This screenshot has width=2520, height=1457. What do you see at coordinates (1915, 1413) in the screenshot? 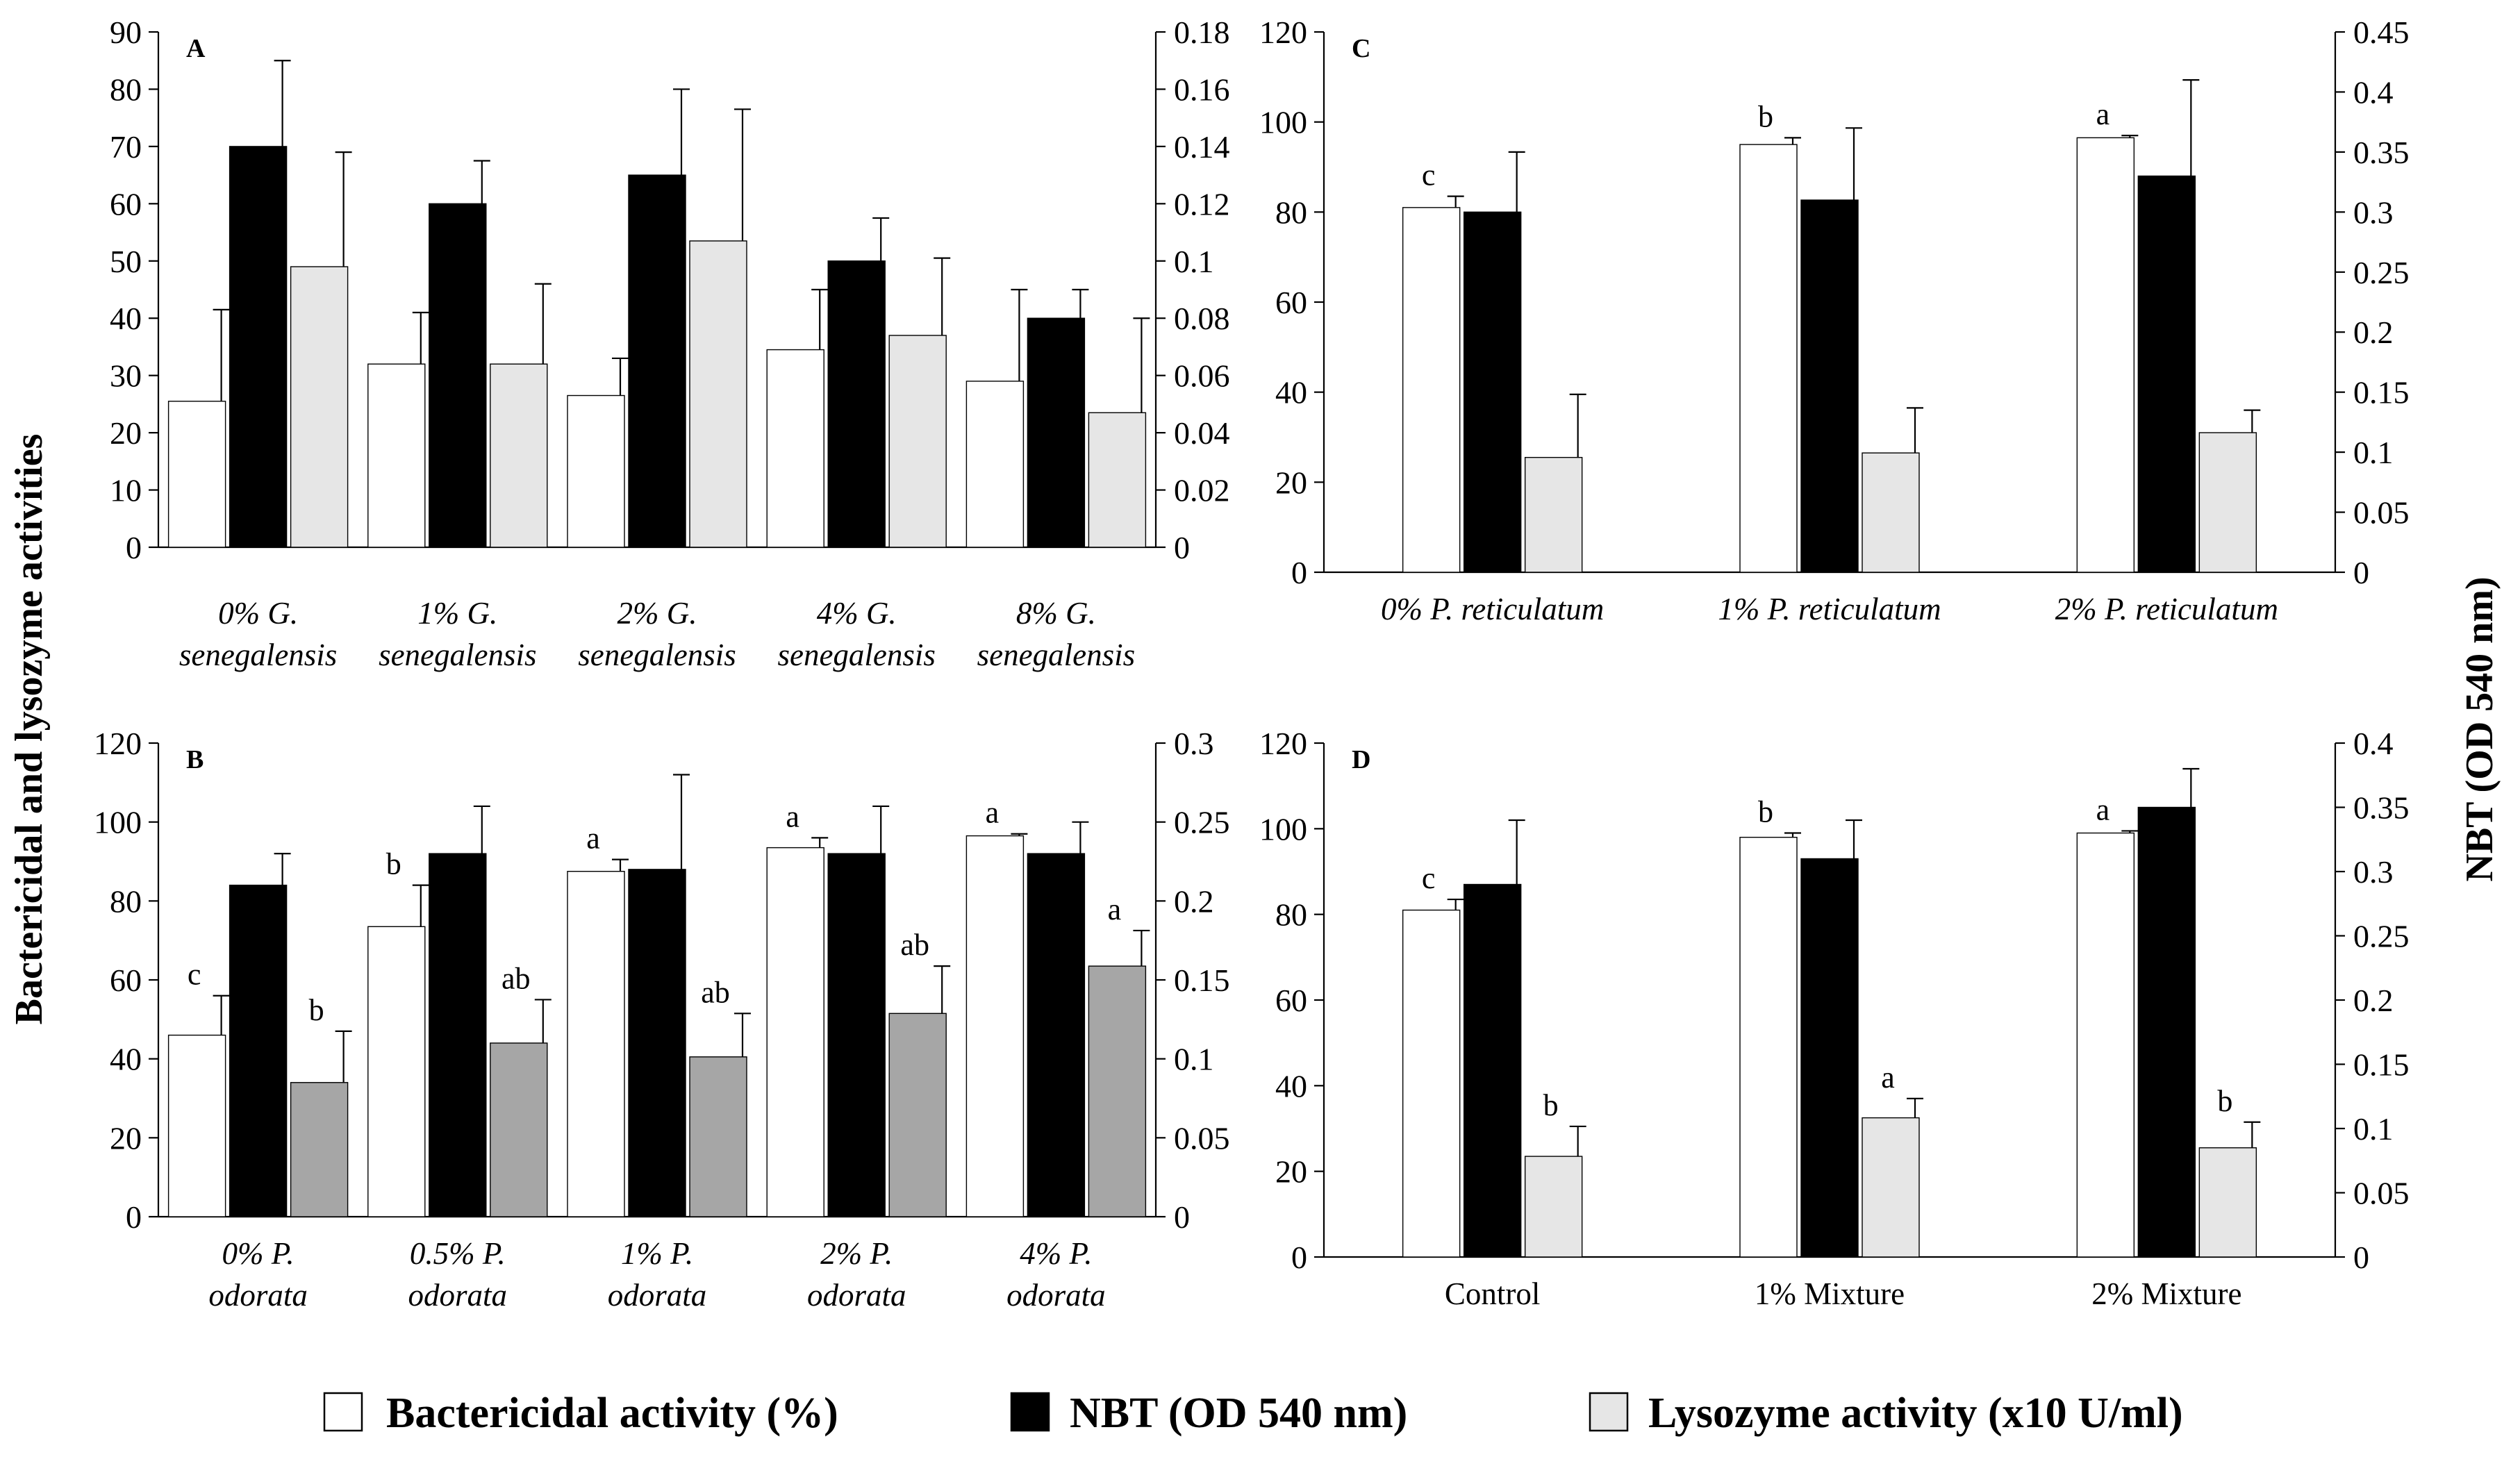
I see `legend-label-lysozyme: Lysozyme activity (x10 U/ml)` at bounding box center [1915, 1413].